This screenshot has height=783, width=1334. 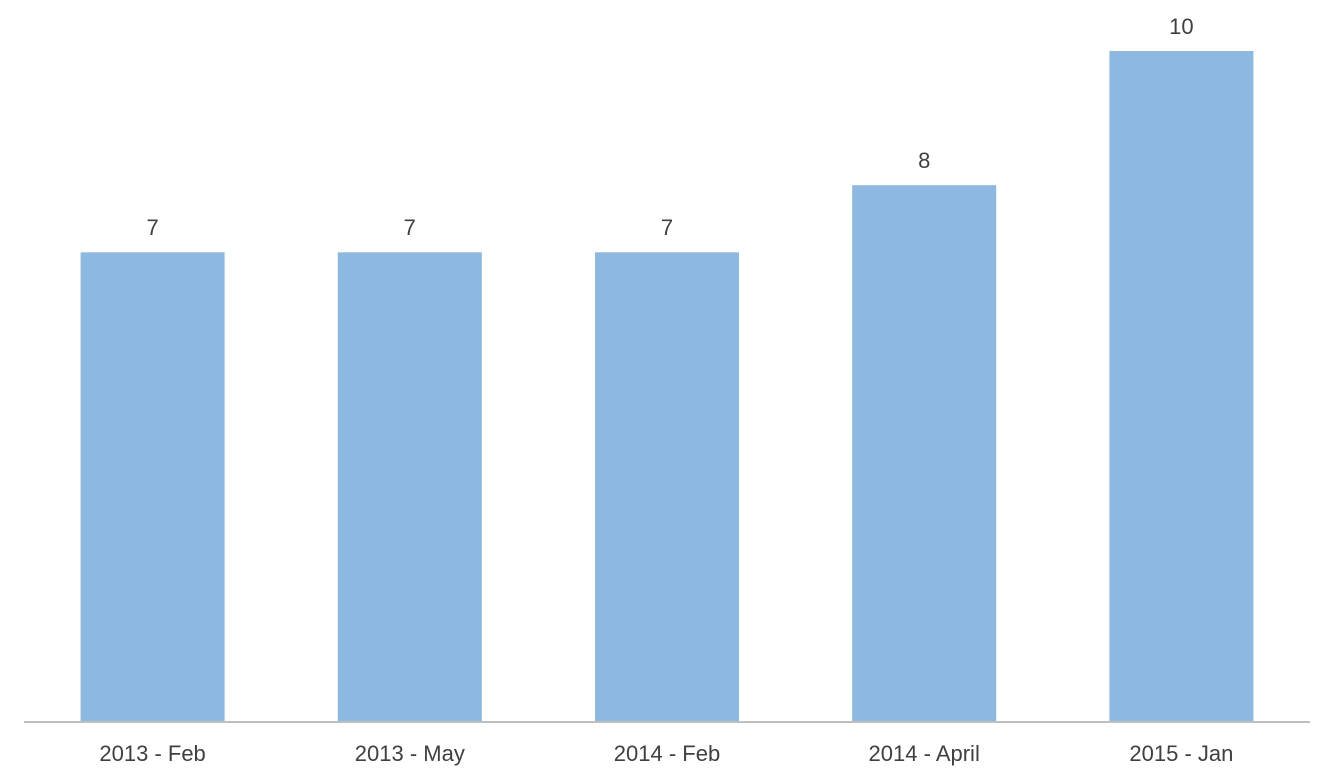 I want to click on x-tick-label: 2013 - May, so click(x=410, y=753).